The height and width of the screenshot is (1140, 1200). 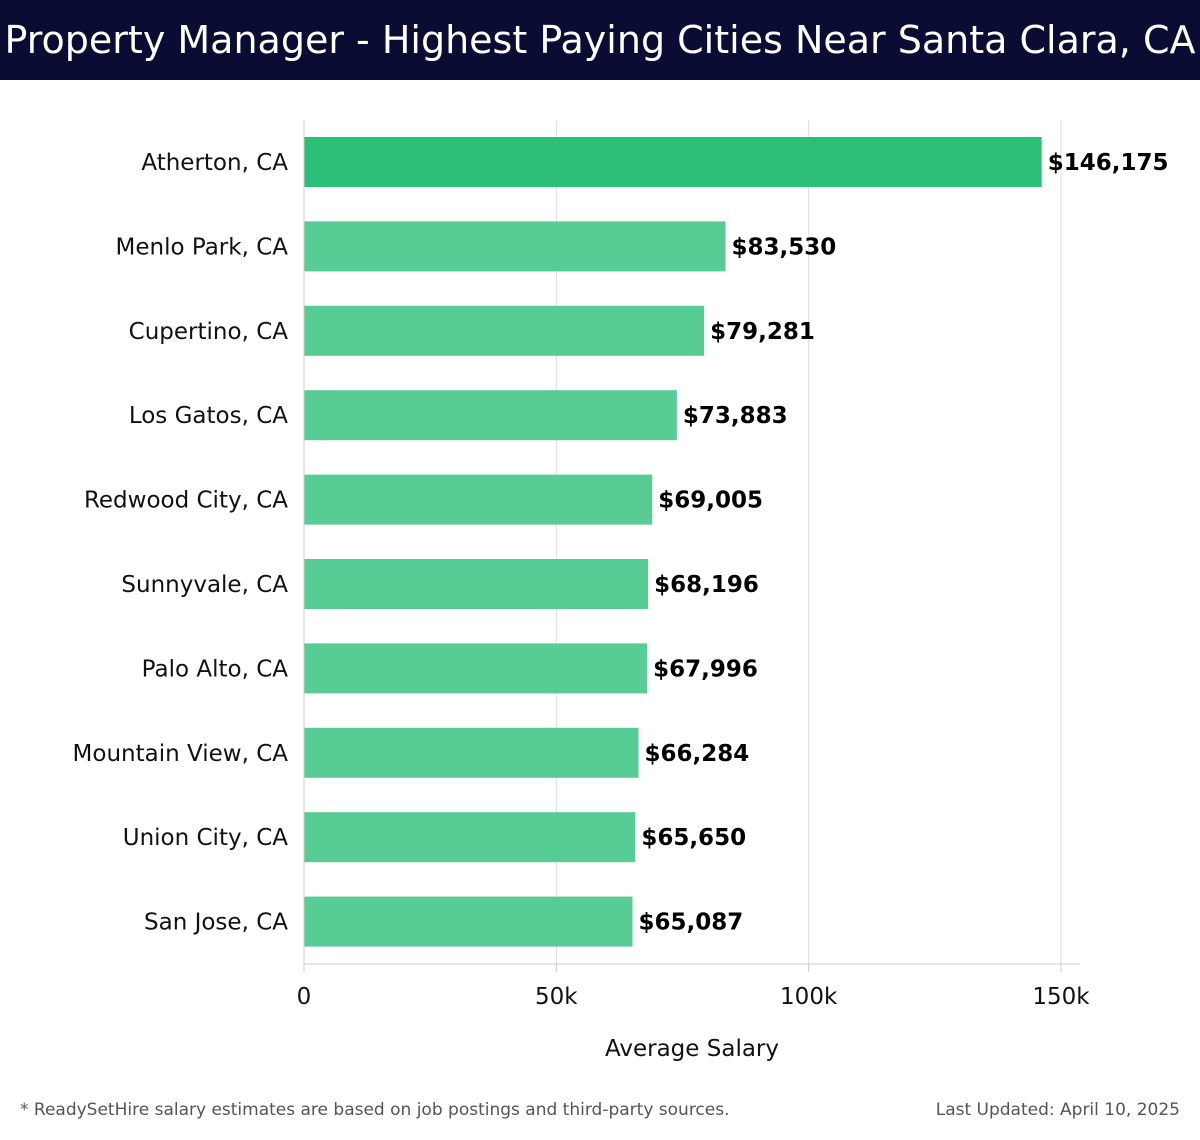 I want to click on value-label: $69,005, so click(x=710, y=501).